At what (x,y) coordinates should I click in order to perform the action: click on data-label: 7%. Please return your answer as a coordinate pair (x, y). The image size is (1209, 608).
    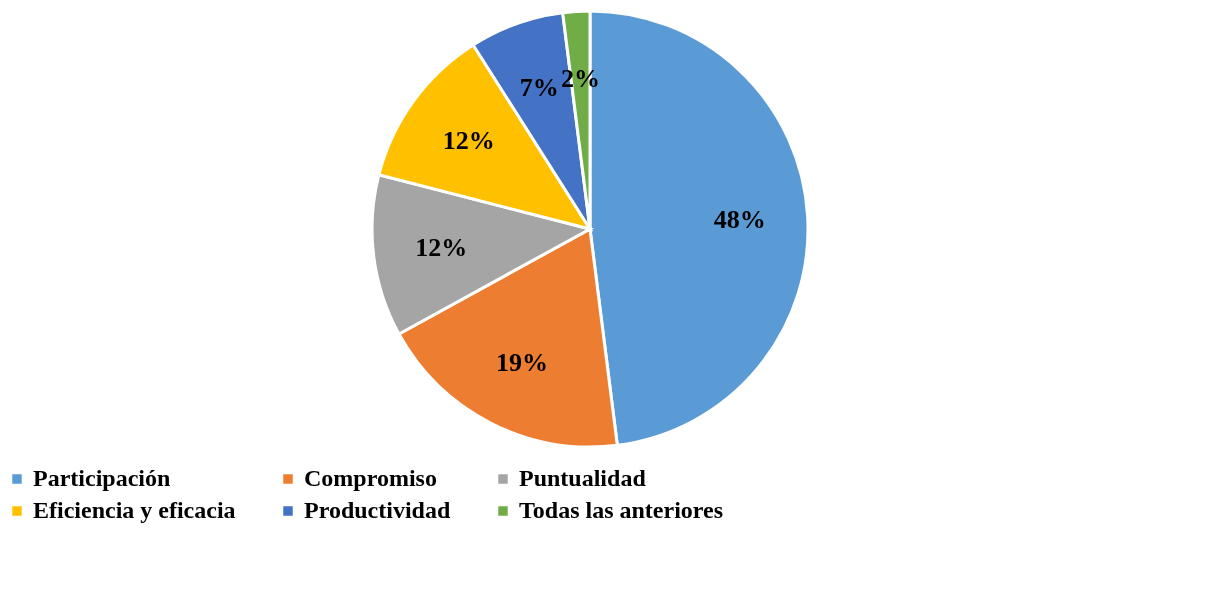
    Looking at the image, I should click on (539, 87).